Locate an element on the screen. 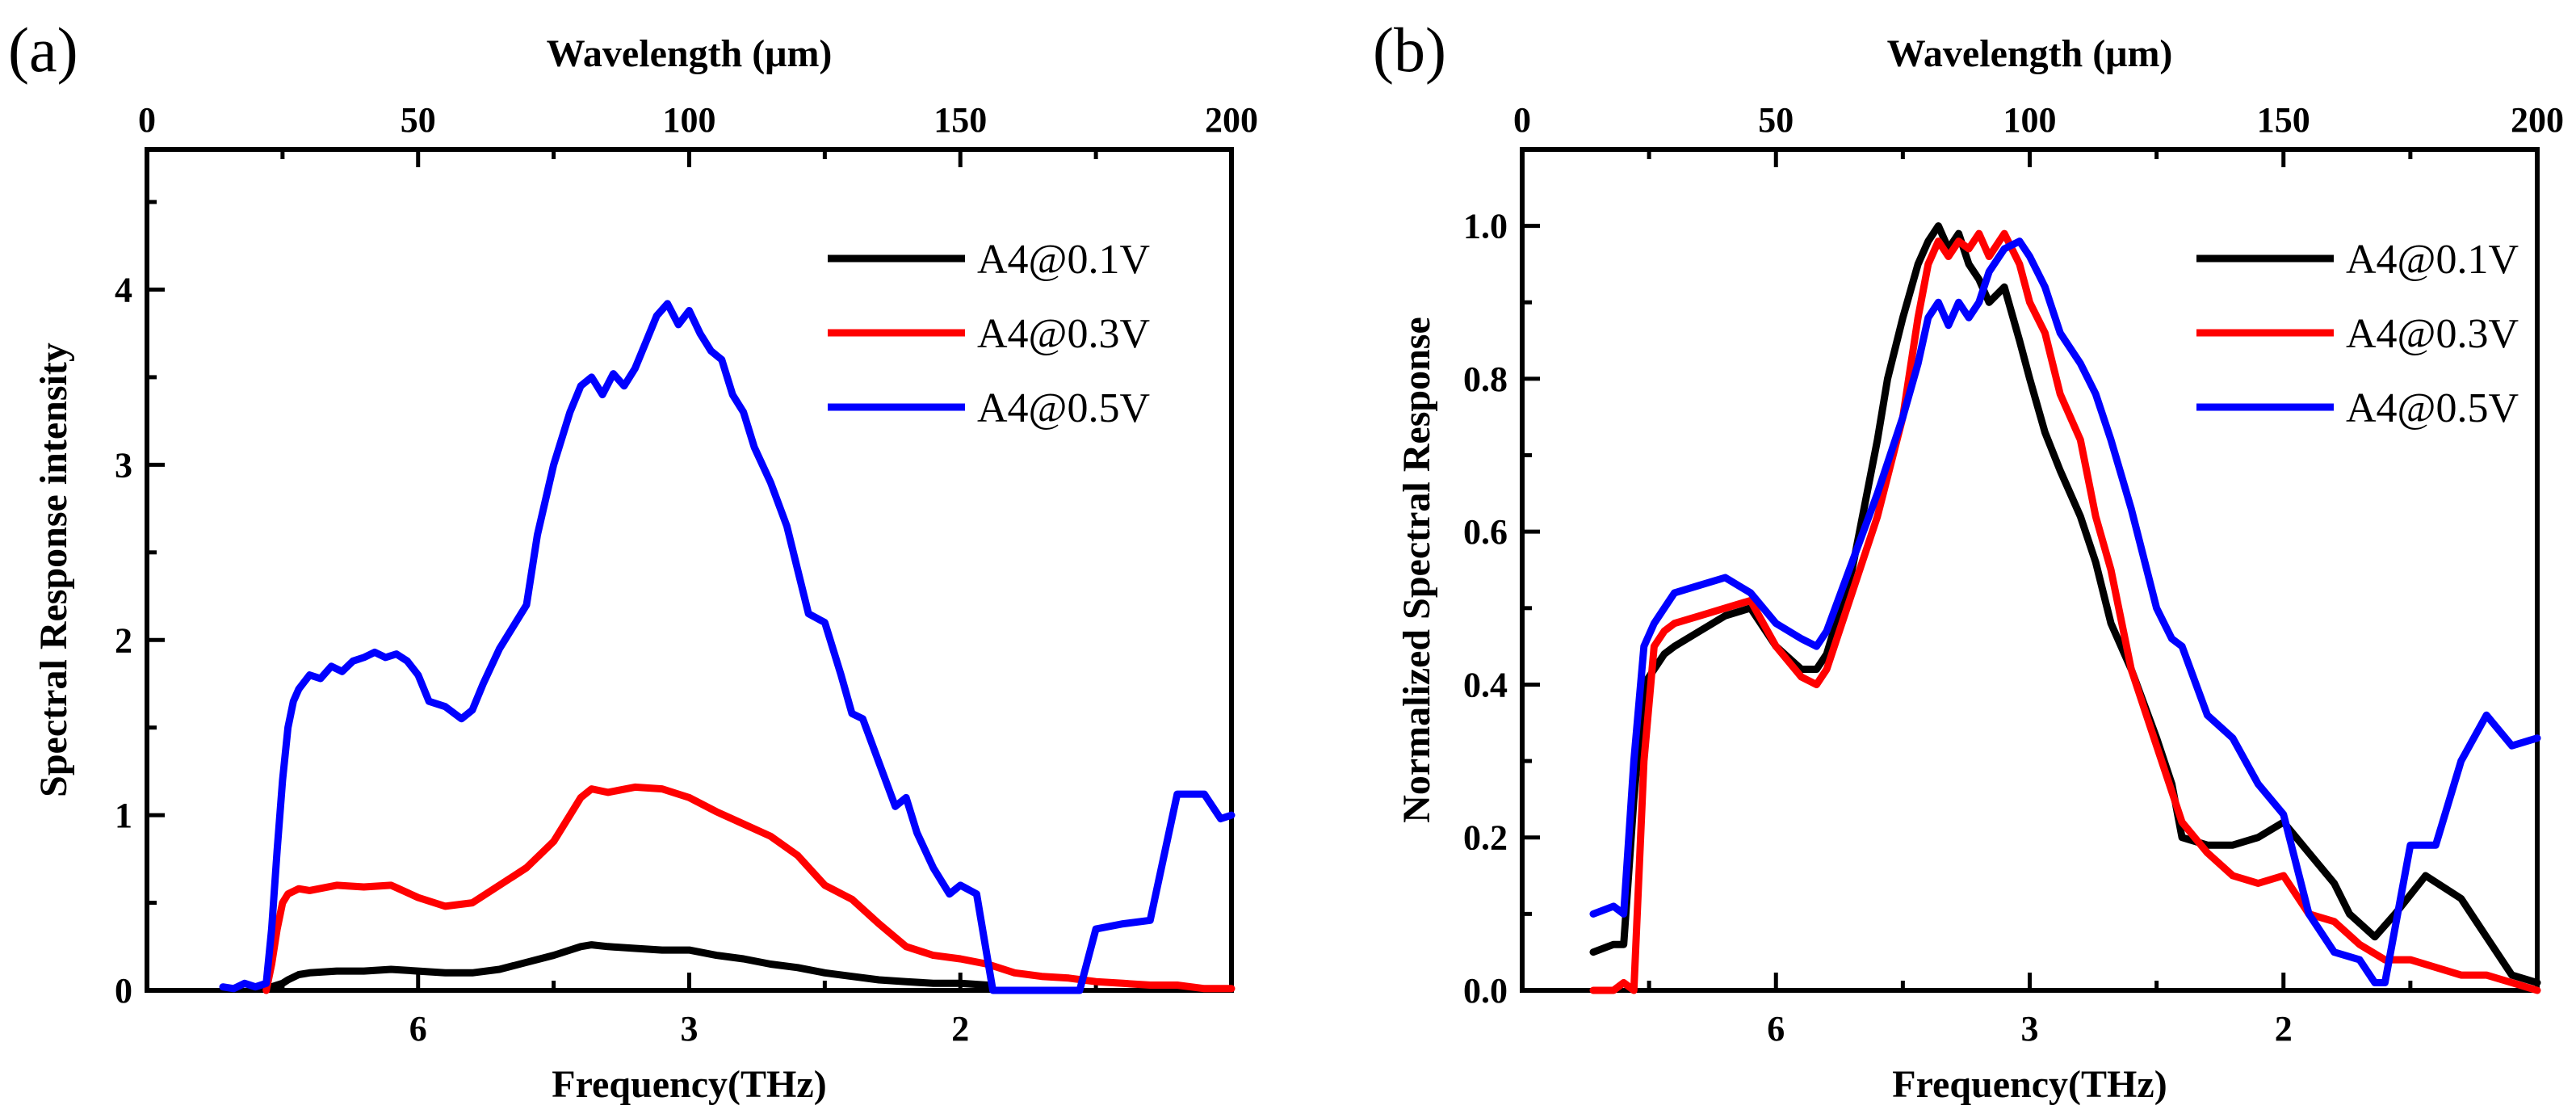 The width and height of the screenshot is (2576, 1118). y-tick-label: 2 is located at coordinates (124, 640).